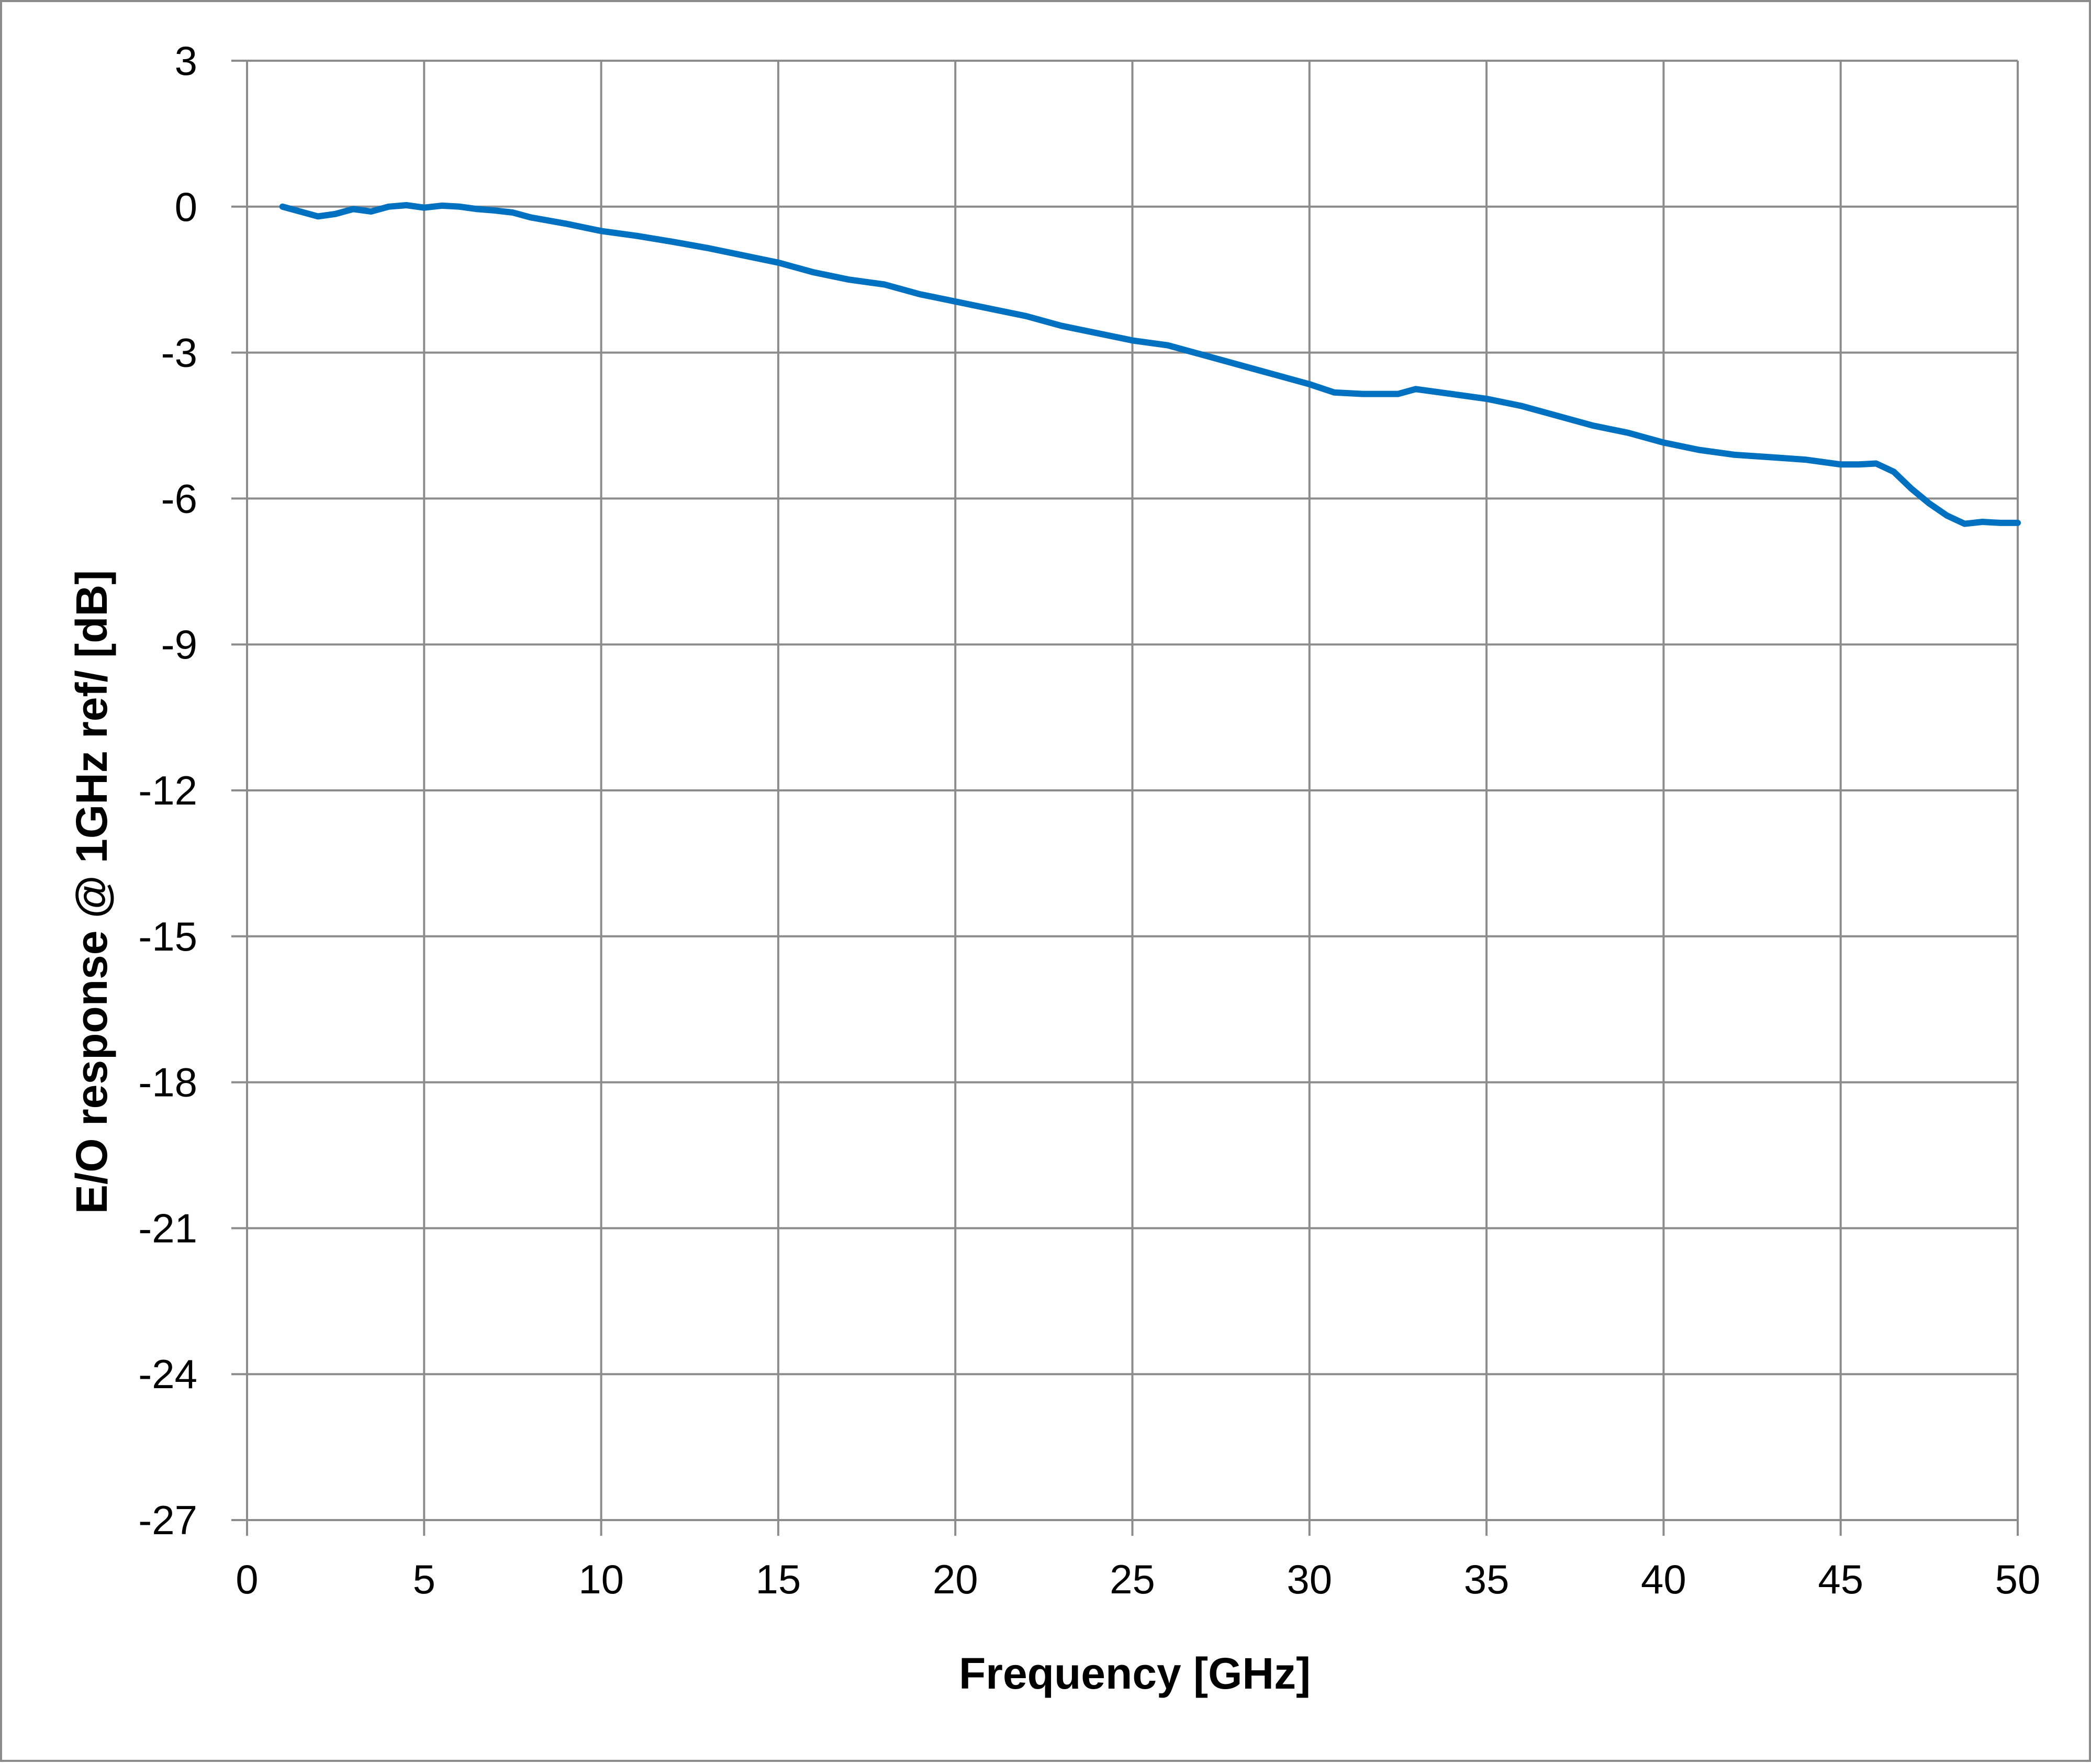  Describe the element at coordinates (179, 498) in the screenshot. I see `y-tick-label: -6` at that location.